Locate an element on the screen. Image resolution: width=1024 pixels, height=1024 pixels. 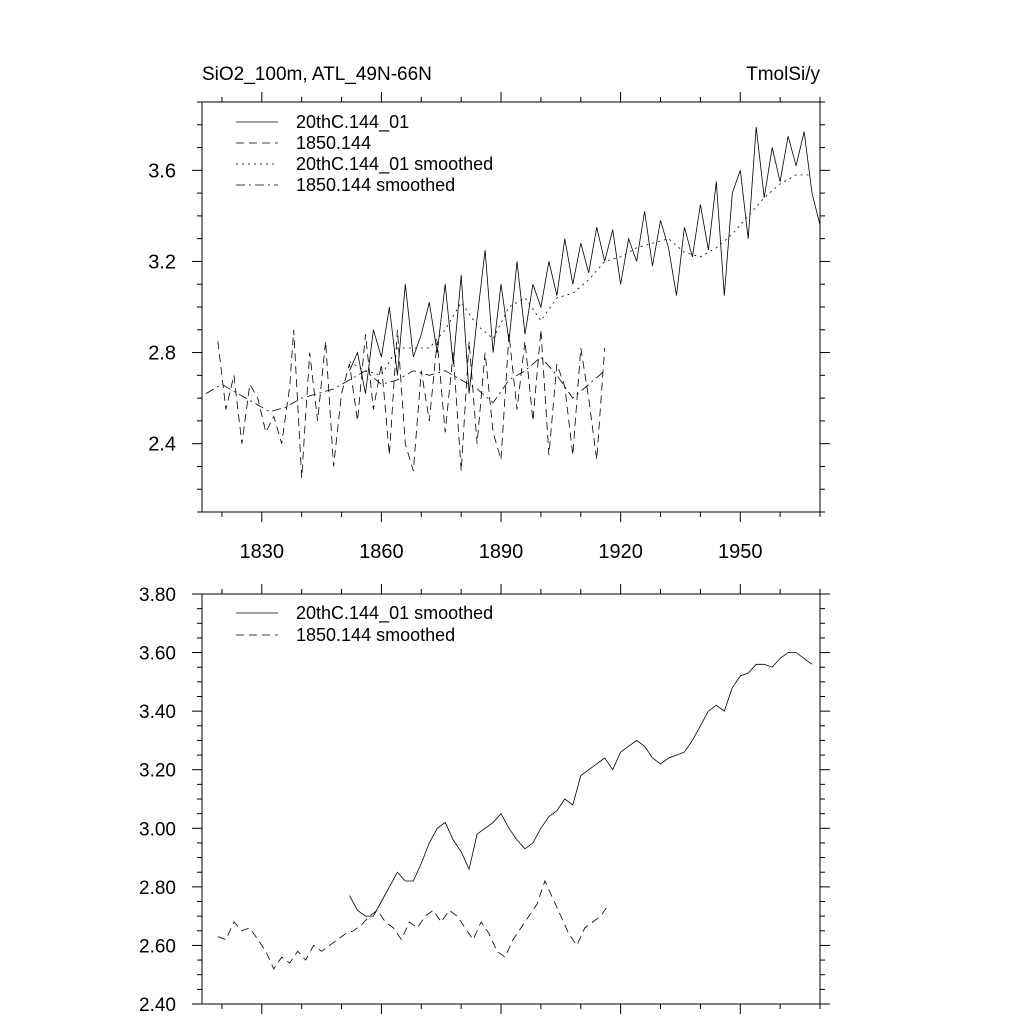
chart-title-right: TmolSi/y is located at coordinates (783, 74).